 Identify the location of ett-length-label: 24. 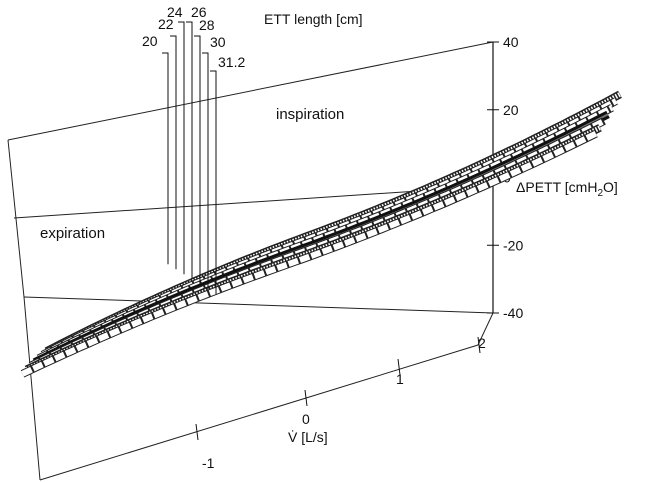
(175, 12).